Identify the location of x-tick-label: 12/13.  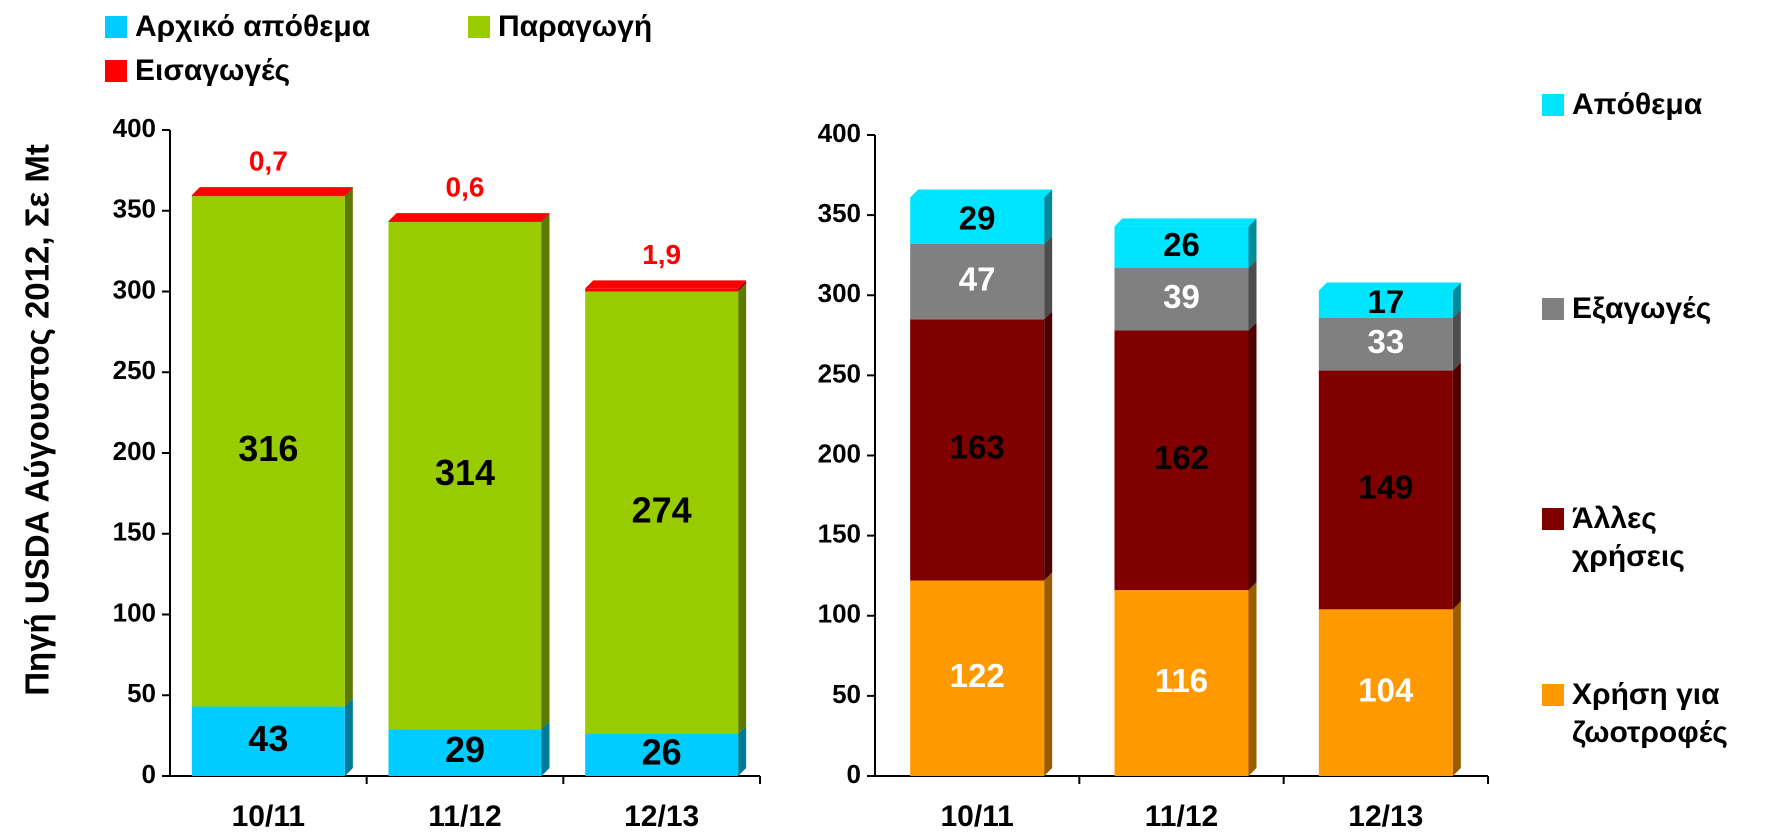
(661, 816).